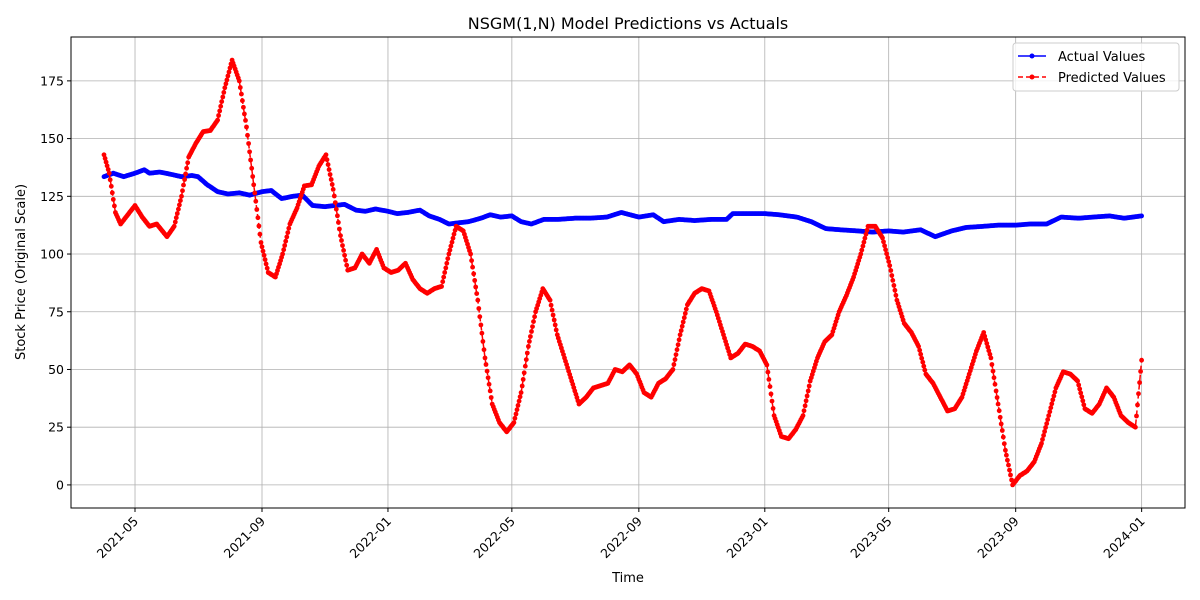  I want to click on legend-actual-label: Actual Values, so click(1102, 57).